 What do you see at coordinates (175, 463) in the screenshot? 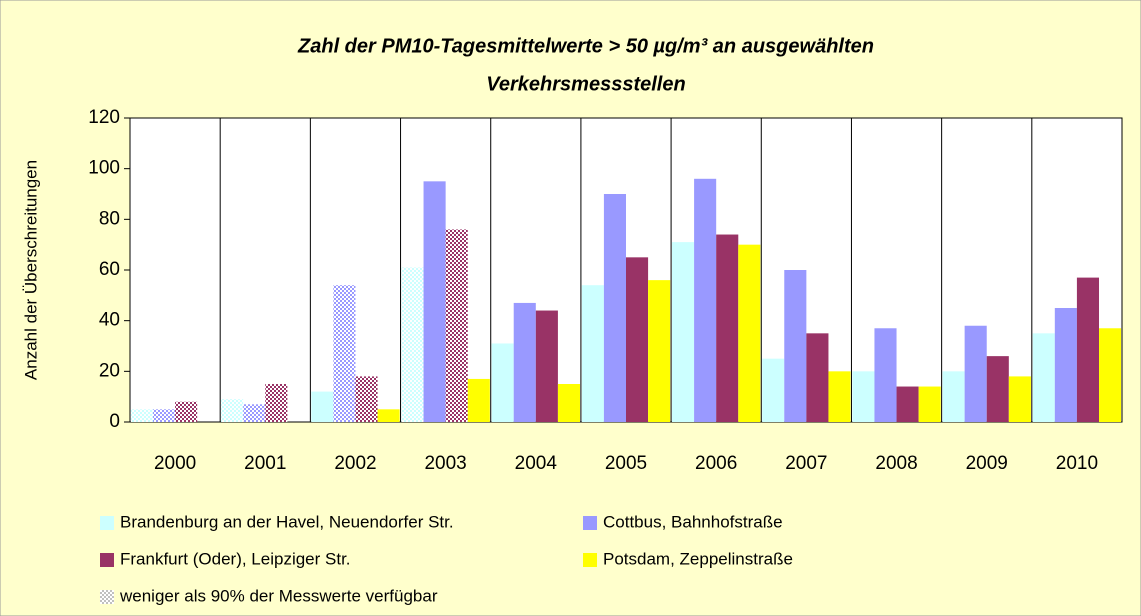
I see `x-tick-label: 2000` at bounding box center [175, 463].